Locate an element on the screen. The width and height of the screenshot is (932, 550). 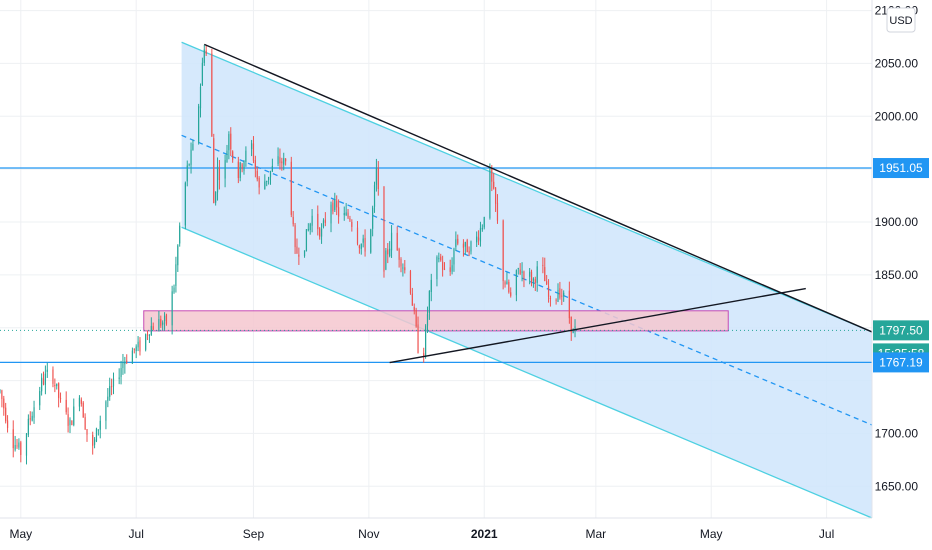
x-tick-label: Nov is located at coordinates (368, 534).